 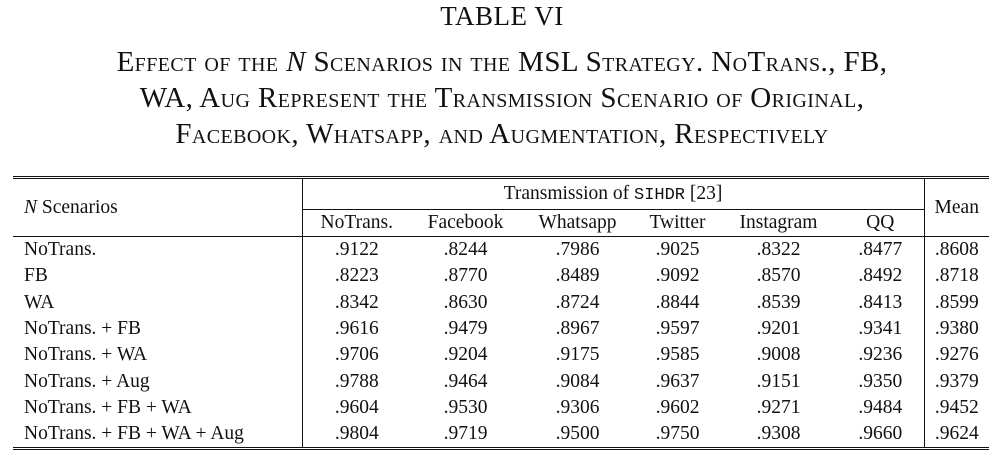 I want to click on column-header: Facebook, so click(x=465, y=222).